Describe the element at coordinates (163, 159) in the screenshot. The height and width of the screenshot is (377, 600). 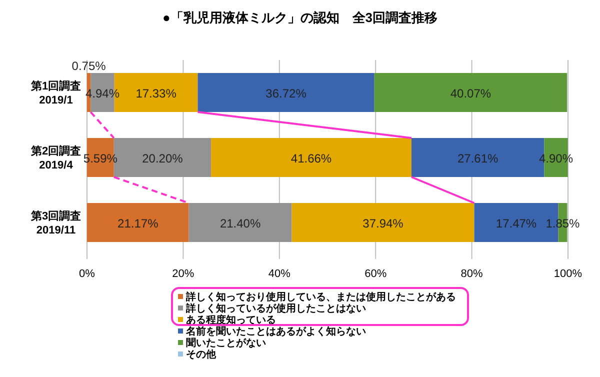
I see `data-label: 20.20%` at that location.